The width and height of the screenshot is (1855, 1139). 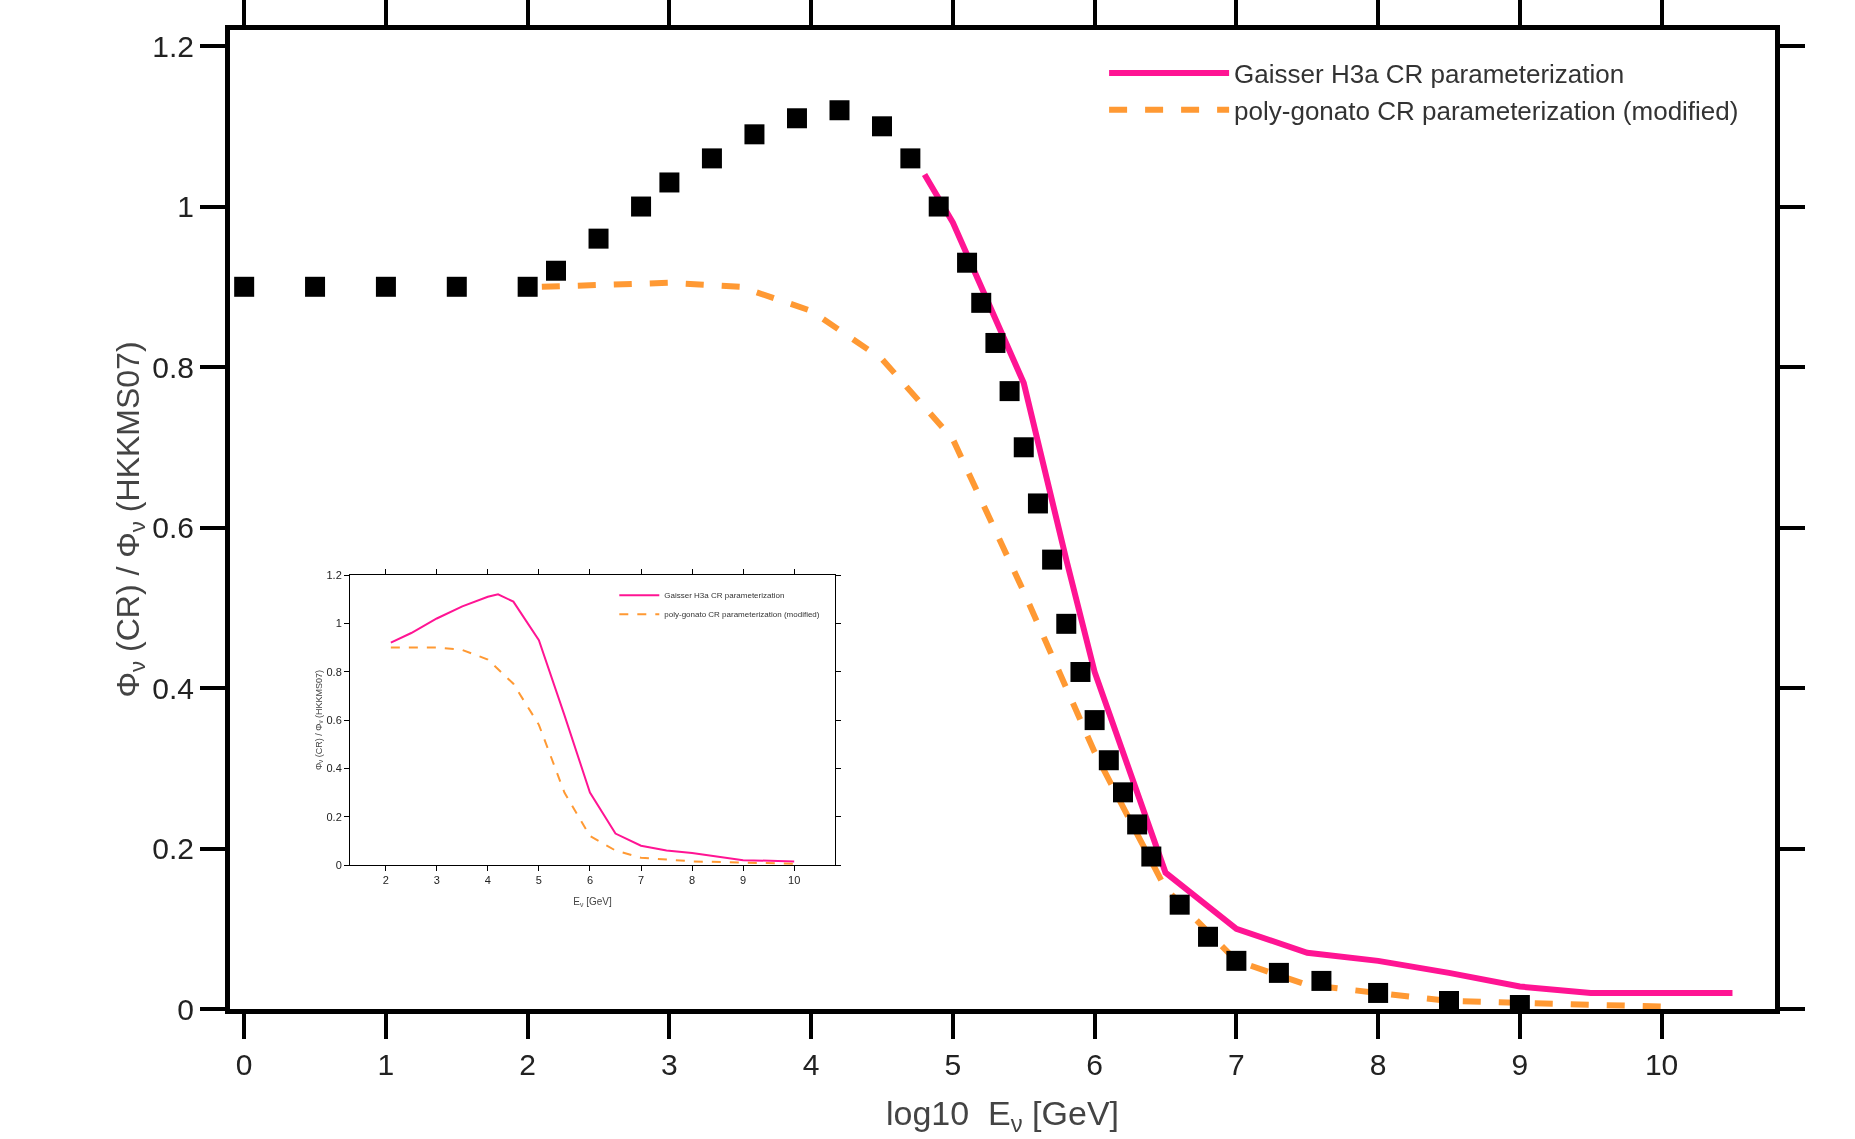 What do you see at coordinates (1002, 1116) in the screenshot?
I see `x-axis-title: log10 E$_{ν}$ [GeV]` at bounding box center [1002, 1116].